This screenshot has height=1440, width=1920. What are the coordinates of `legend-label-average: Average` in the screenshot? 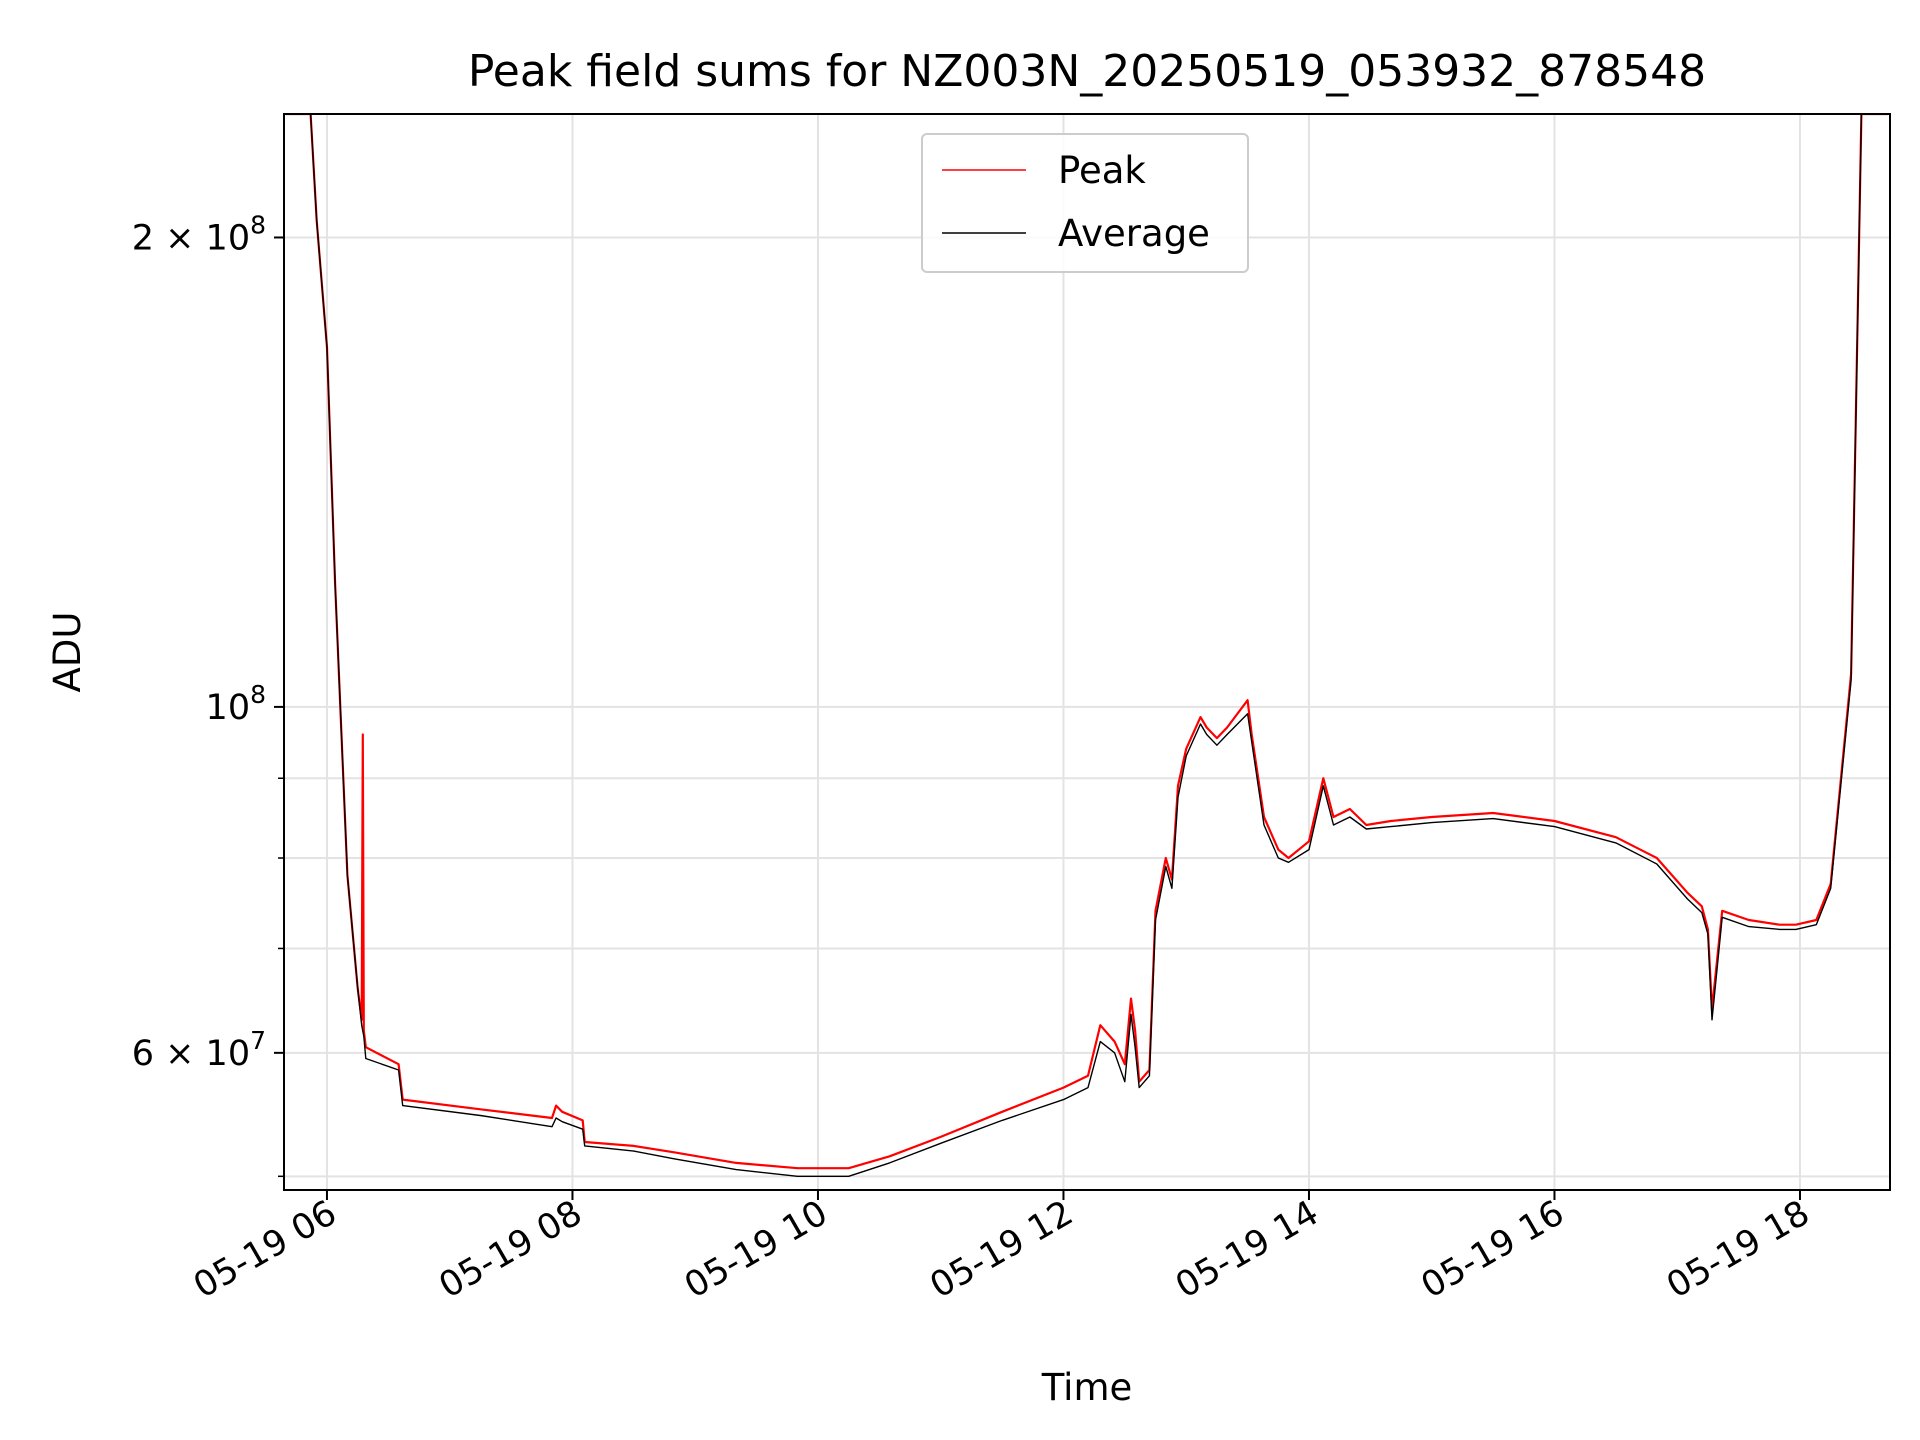 It's located at (1134, 233).